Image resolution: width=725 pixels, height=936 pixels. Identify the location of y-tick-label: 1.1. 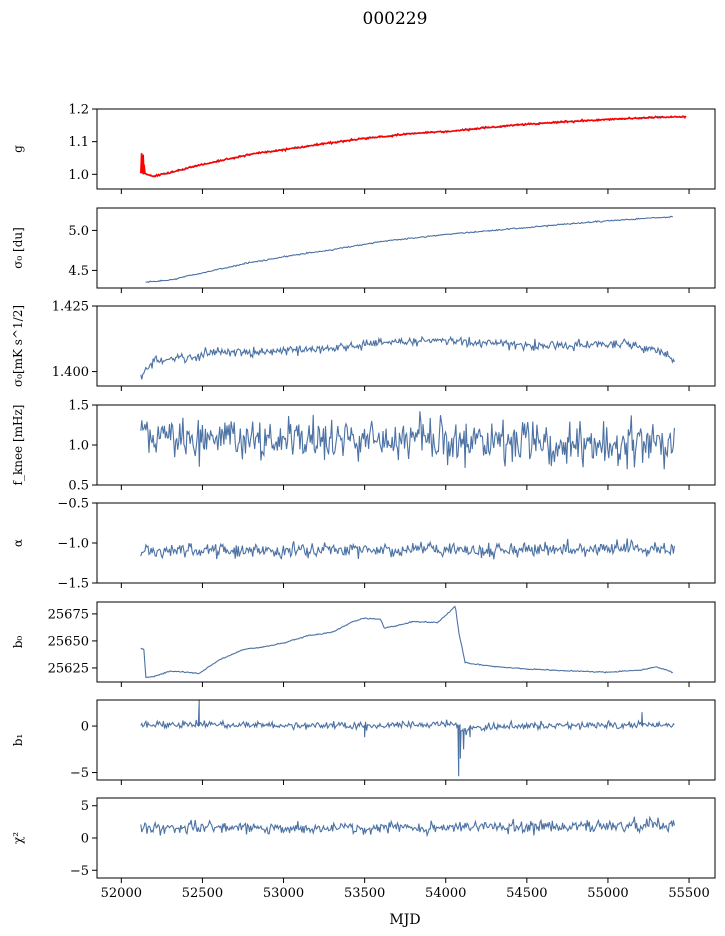
(78, 142).